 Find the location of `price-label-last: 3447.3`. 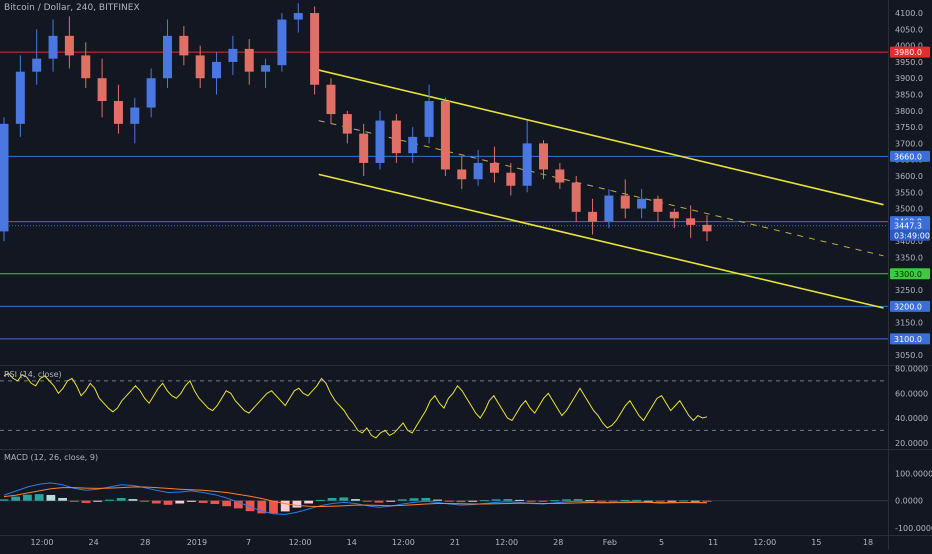

price-label-last: 3447.3 is located at coordinates (908, 226).